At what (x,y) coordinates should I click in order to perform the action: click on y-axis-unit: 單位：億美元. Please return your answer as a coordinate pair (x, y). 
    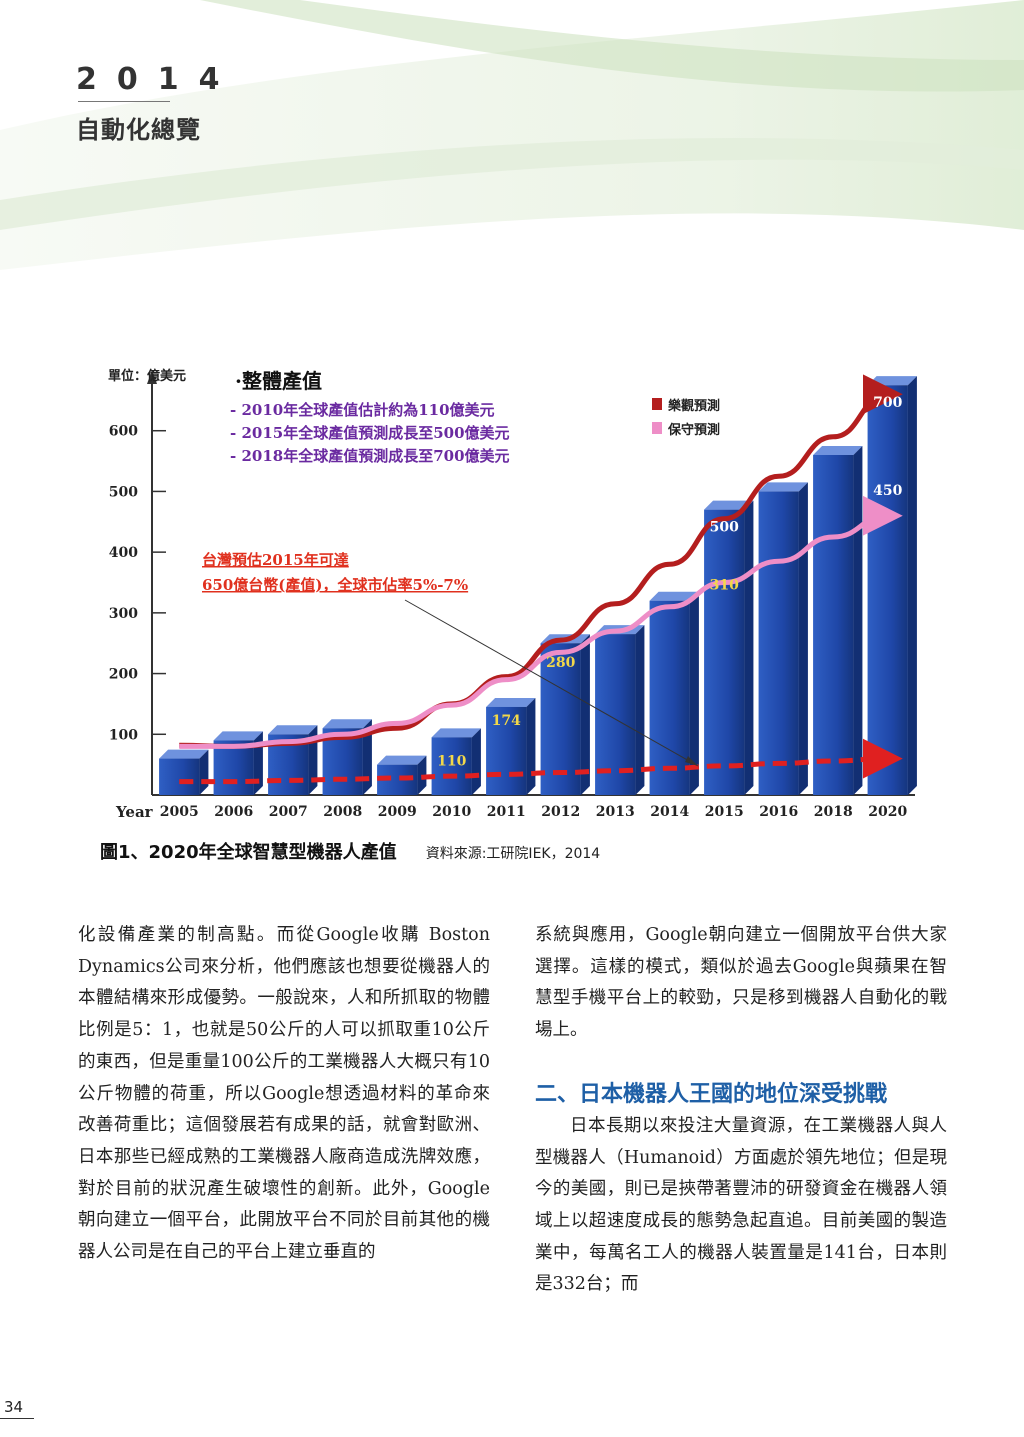
    Looking at the image, I should click on (147, 376).